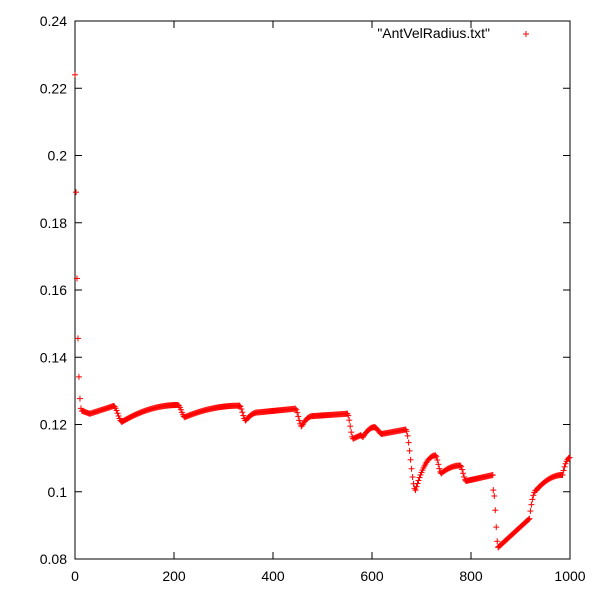 This screenshot has height=600, width=600. What do you see at coordinates (53, 425) in the screenshot?
I see `y-tick-label: 0.12` at bounding box center [53, 425].